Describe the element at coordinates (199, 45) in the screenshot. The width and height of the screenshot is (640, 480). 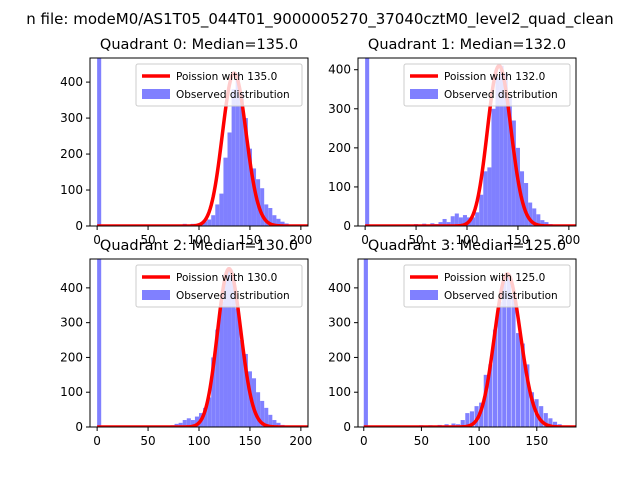
I see `subplot-title: Quadrant 0: Median=135.0` at that location.